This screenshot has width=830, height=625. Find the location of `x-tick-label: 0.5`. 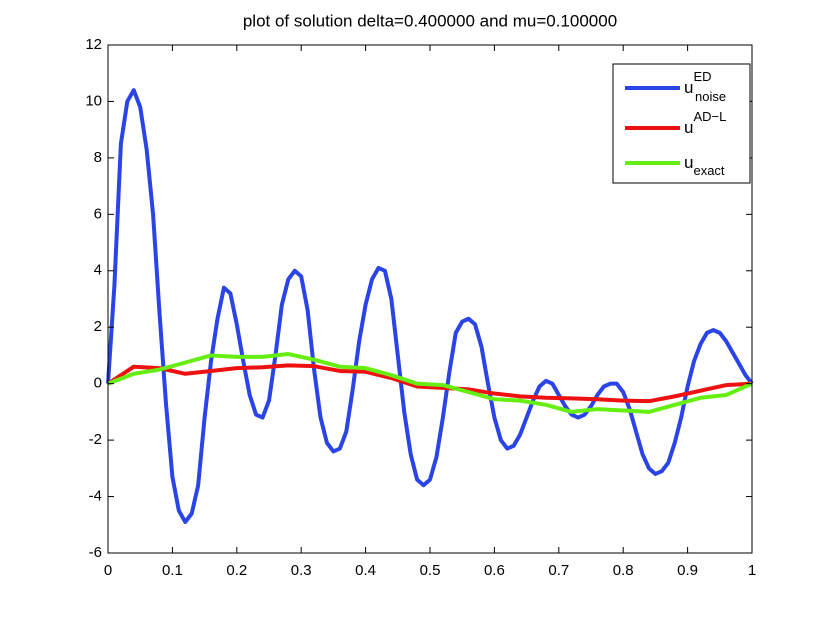

x-tick-label: 0.5 is located at coordinates (430, 570).